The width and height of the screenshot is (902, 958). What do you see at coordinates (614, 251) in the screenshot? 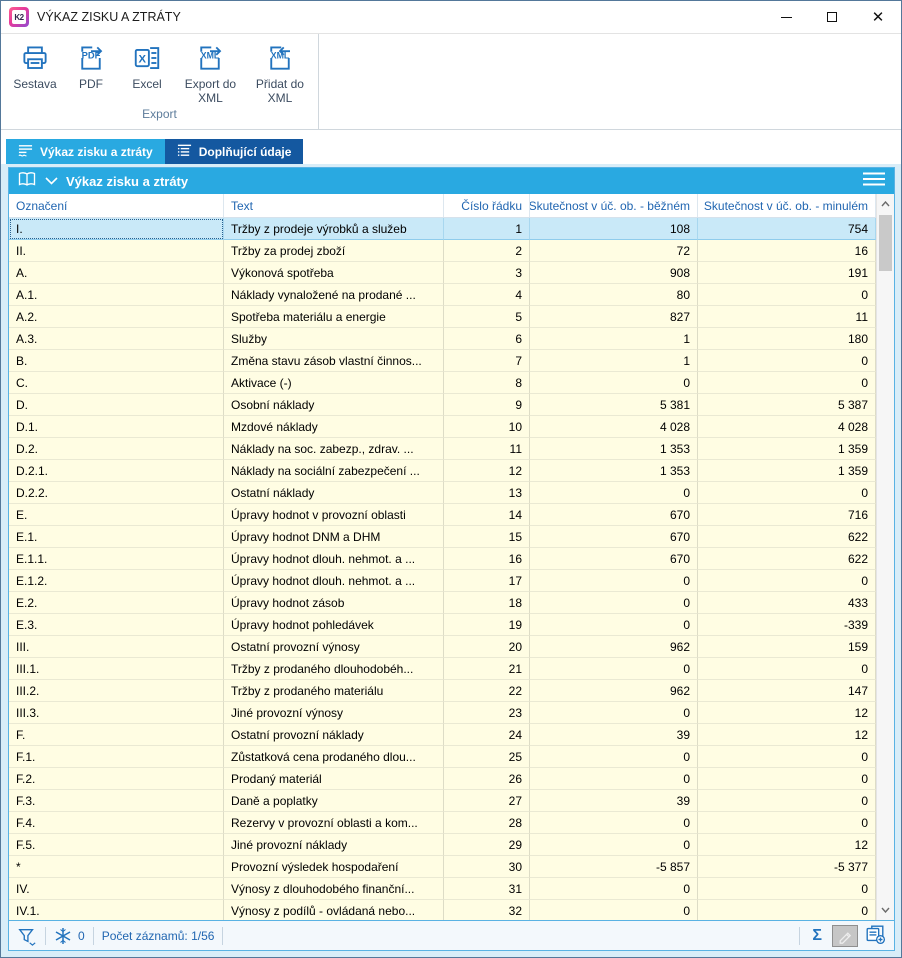
I see `cell-skutecnost-bezne: 72` at bounding box center [614, 251].